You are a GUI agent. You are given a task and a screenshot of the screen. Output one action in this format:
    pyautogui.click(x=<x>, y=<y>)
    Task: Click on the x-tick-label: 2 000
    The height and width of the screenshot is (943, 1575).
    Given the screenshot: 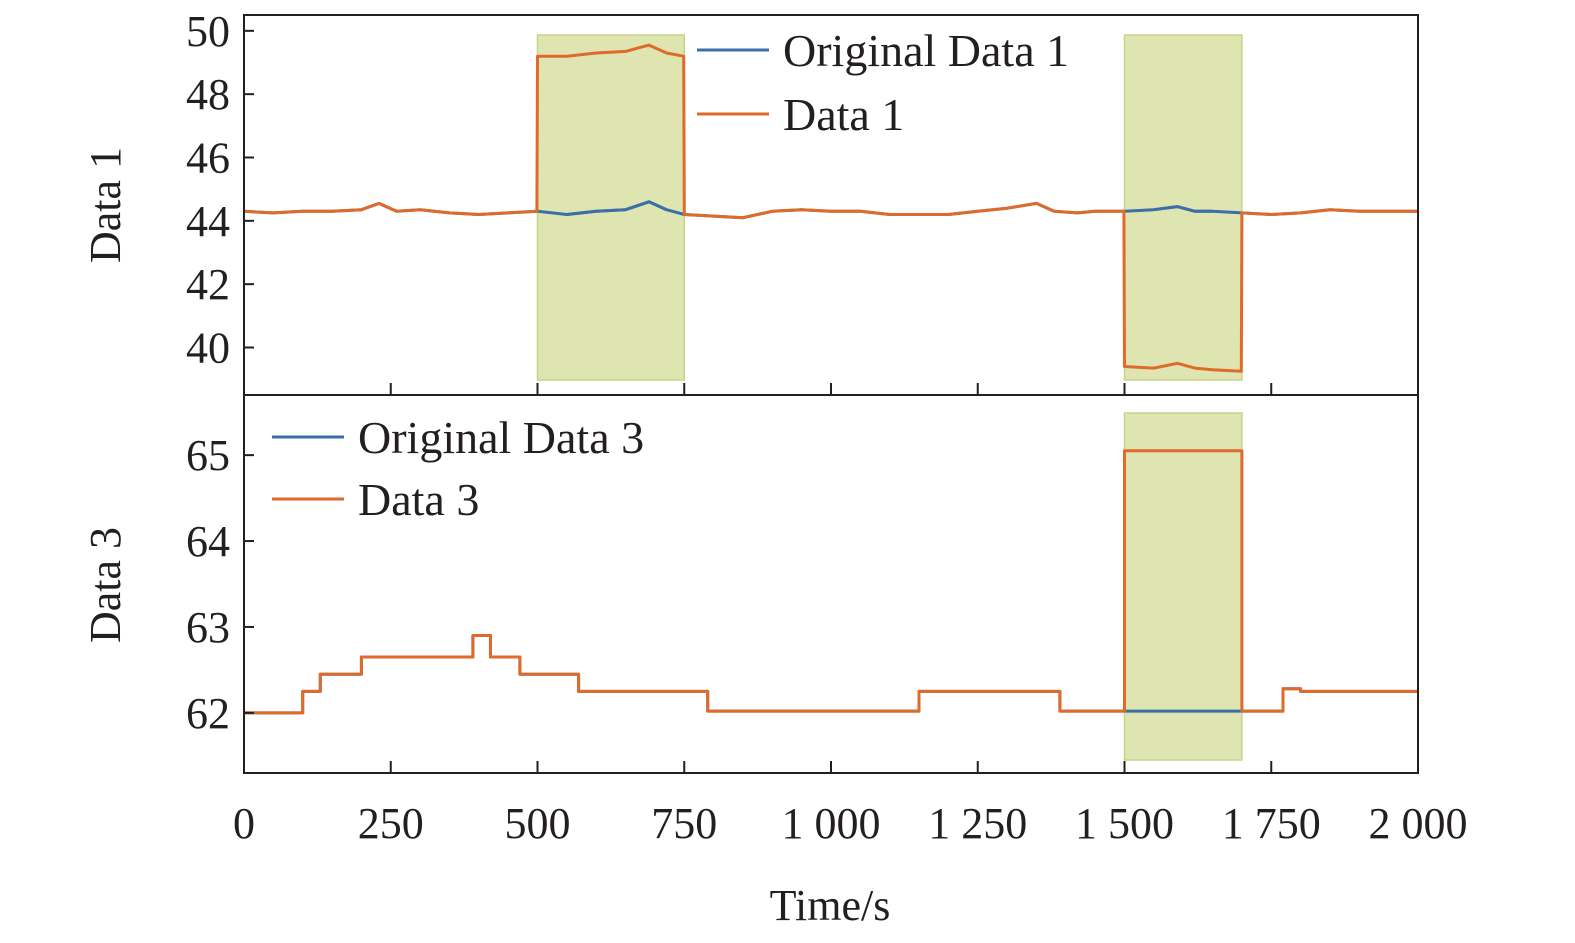 What is the action you would take?
    pyautogui.click(x=1418, y=823)
    